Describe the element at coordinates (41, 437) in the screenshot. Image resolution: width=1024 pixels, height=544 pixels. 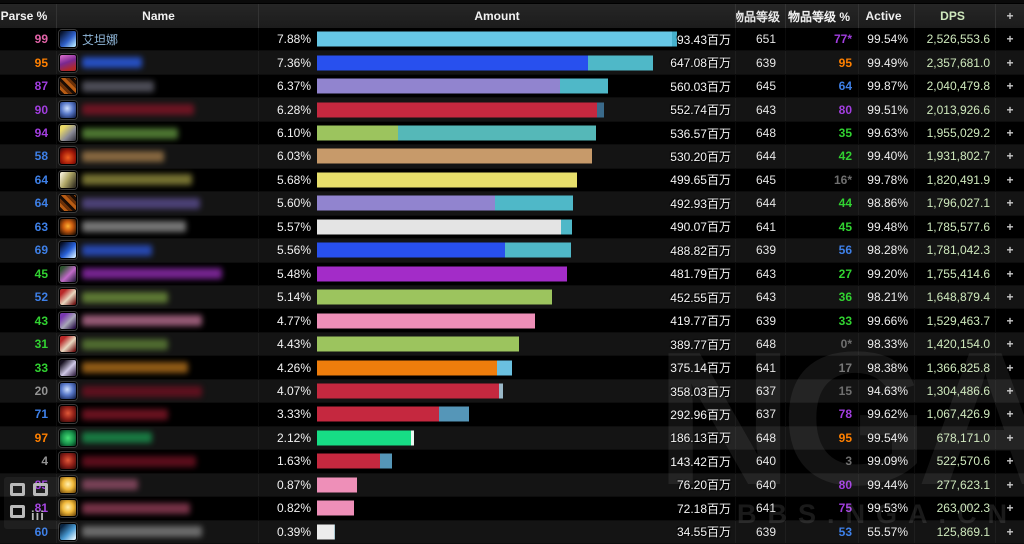
I see `parse-percent-value: 97` at that location.